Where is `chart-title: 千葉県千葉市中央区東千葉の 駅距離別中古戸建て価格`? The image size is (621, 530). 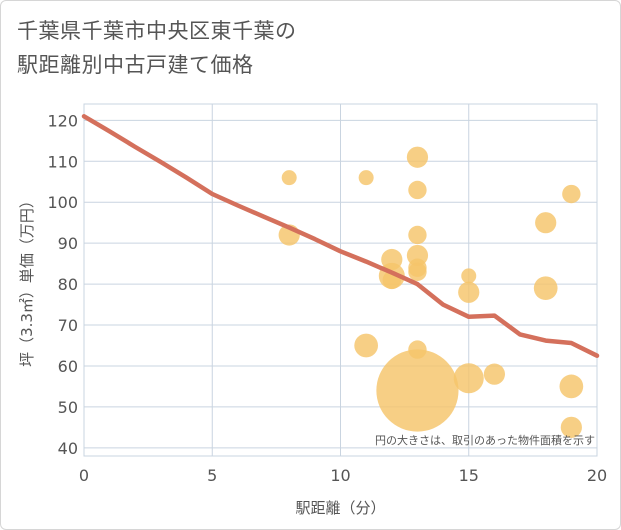
chart-title: 千葉県千葉市中央区東千葉の 駅距離別中古戸建て価格 is located at coordinates (157, 48).